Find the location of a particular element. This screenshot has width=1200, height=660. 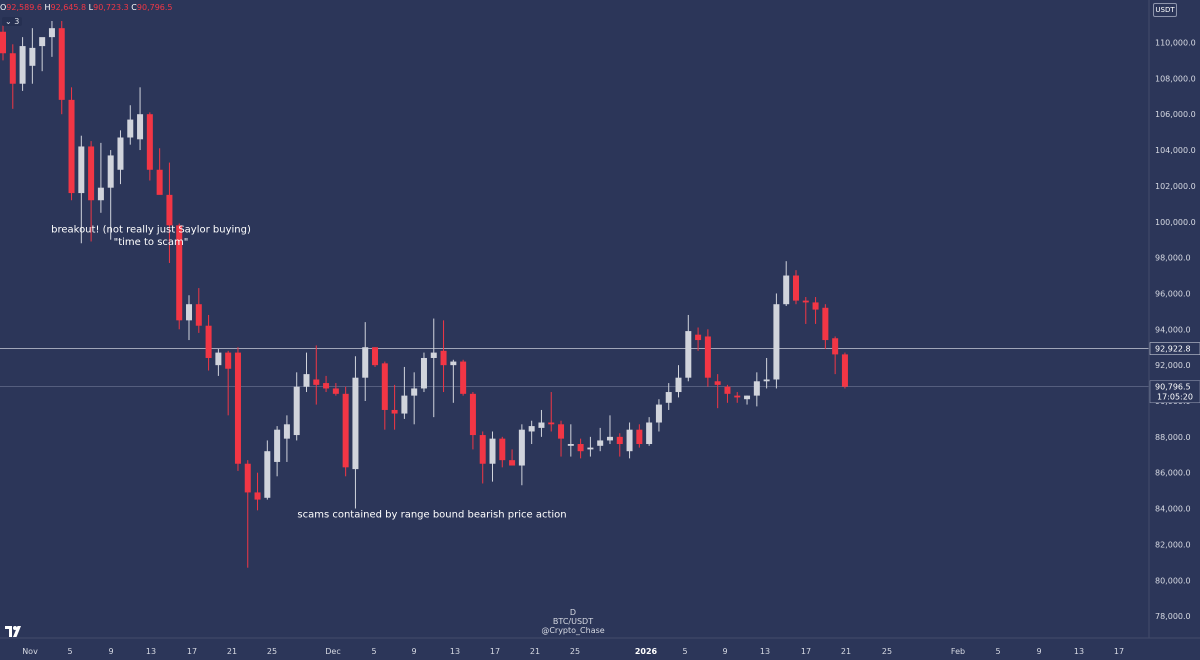

price-tick-label: 80,000.0 is located at coordinates (1173, 580).